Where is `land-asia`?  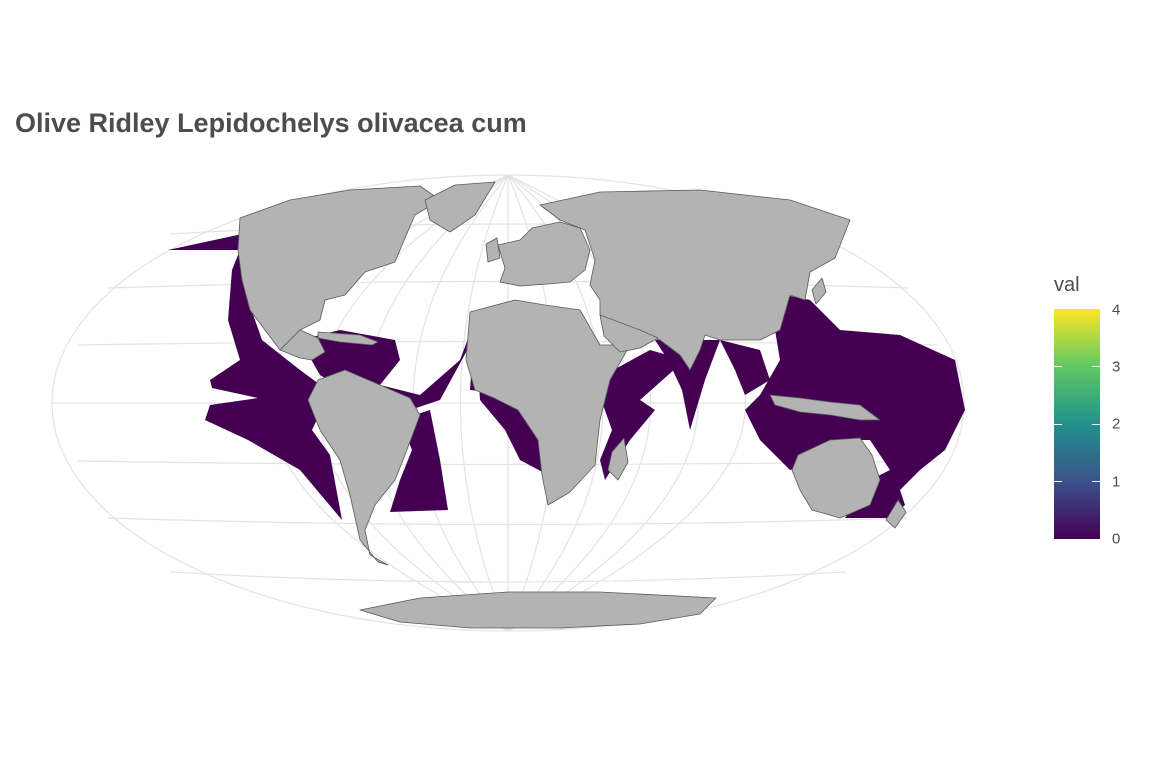
land-asia is located at coordinates (695, 280).